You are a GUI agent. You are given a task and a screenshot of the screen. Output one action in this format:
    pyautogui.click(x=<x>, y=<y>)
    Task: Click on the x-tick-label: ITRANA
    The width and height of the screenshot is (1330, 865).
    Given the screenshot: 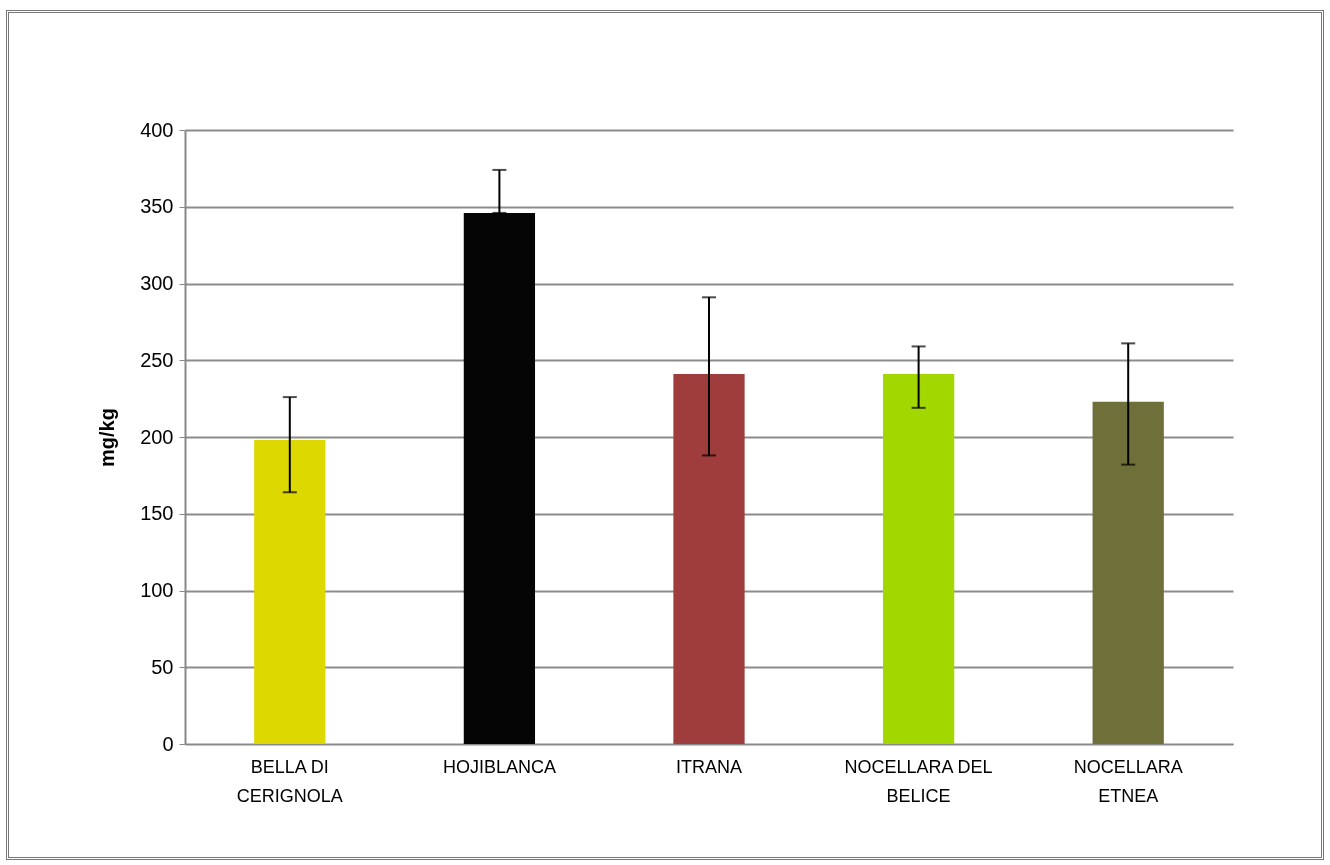 What is the action you would take?
    pyautogui.click(x=709, y=766)
    